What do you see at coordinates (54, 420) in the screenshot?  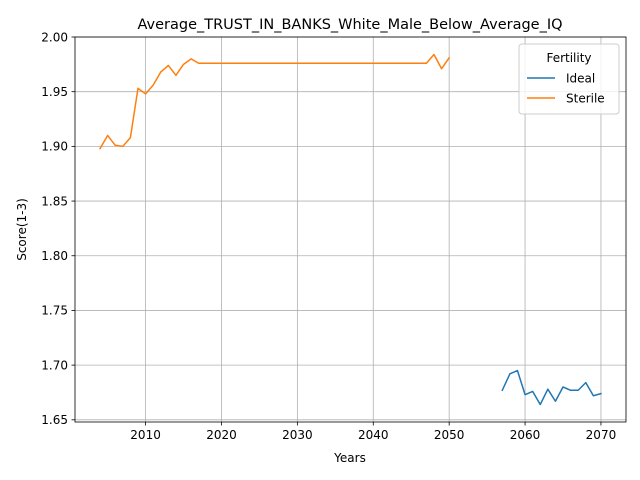 I see `y-tick-label: 1.65` at bounding box center [54, 420].